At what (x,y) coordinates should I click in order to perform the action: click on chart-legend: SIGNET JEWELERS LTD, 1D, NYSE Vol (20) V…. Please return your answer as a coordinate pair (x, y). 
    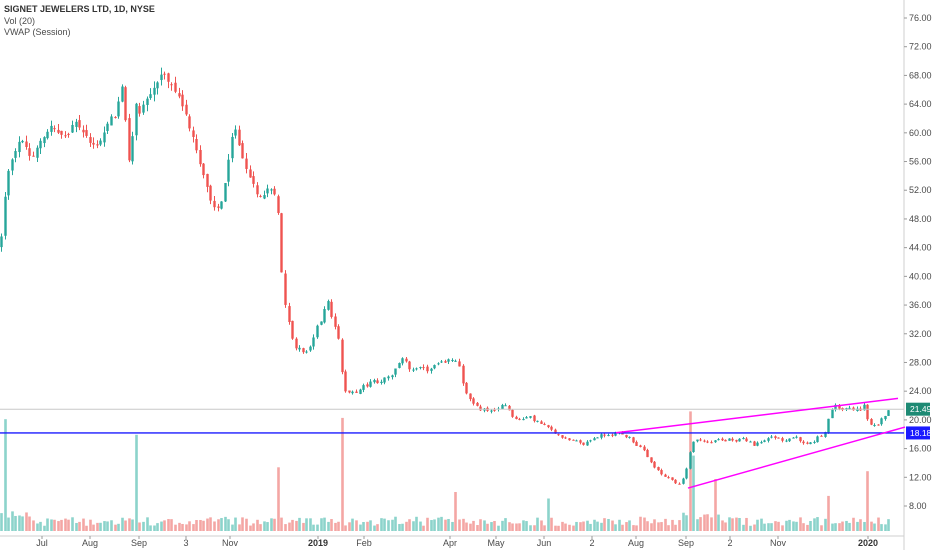
    Looking at the image, I should click on (79, 21).